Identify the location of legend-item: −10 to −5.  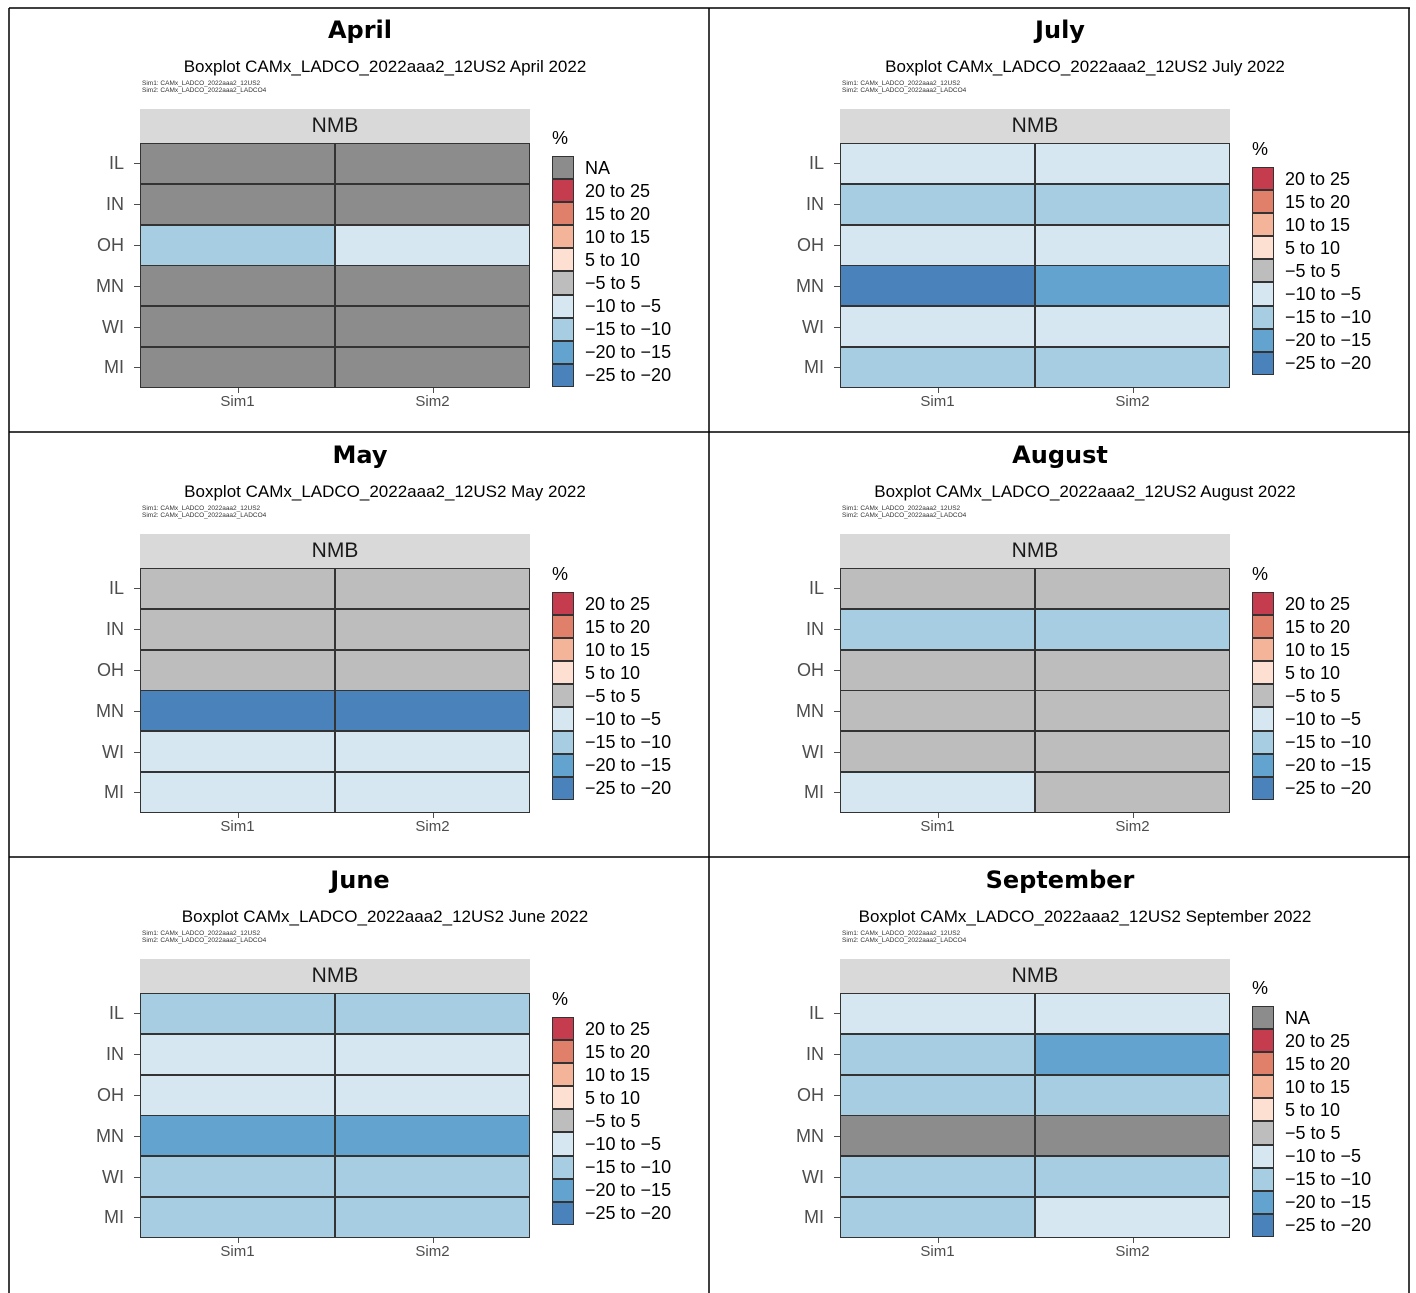
(611, 1144).